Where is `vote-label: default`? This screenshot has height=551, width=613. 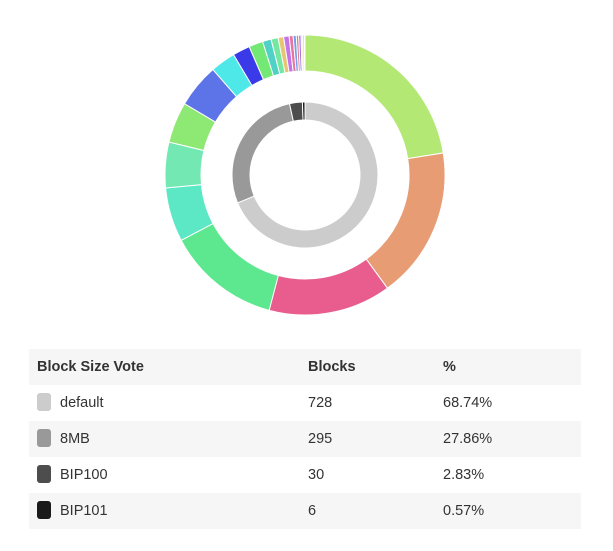
vote-label: default is located at coordinates (82, 403).